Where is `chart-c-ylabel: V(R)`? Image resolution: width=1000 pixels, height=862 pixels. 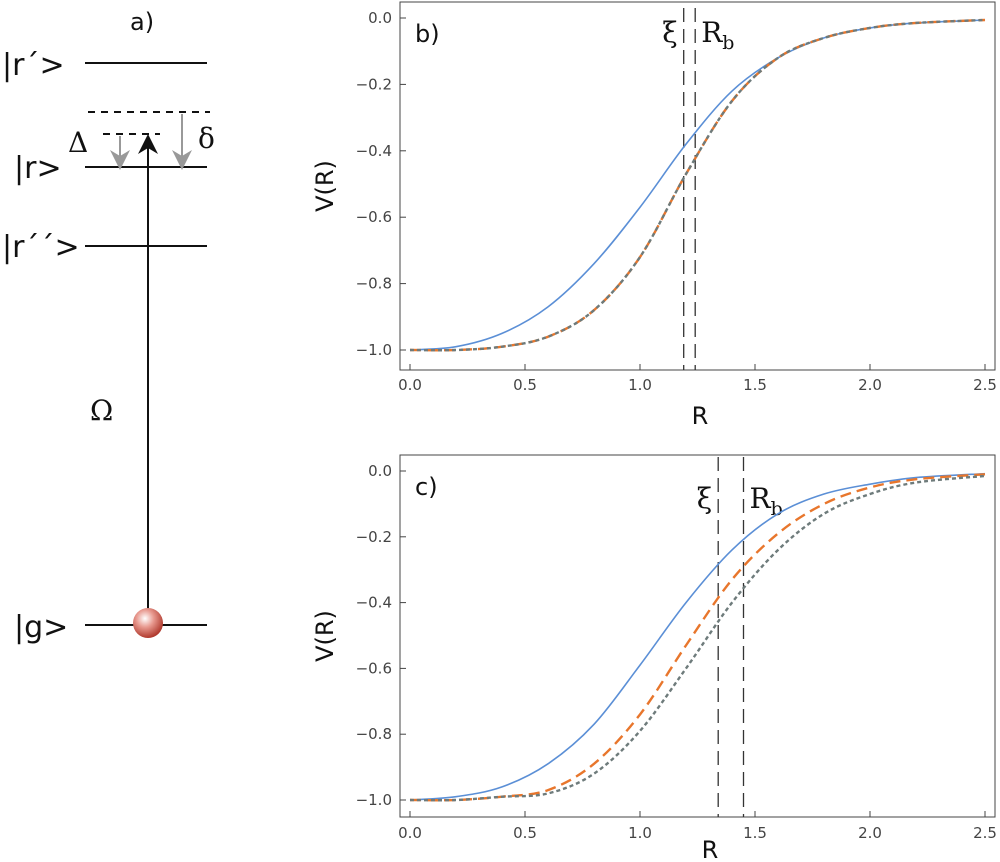 chart-c-ylabel: V(R) is located at coordinates (325, 636).